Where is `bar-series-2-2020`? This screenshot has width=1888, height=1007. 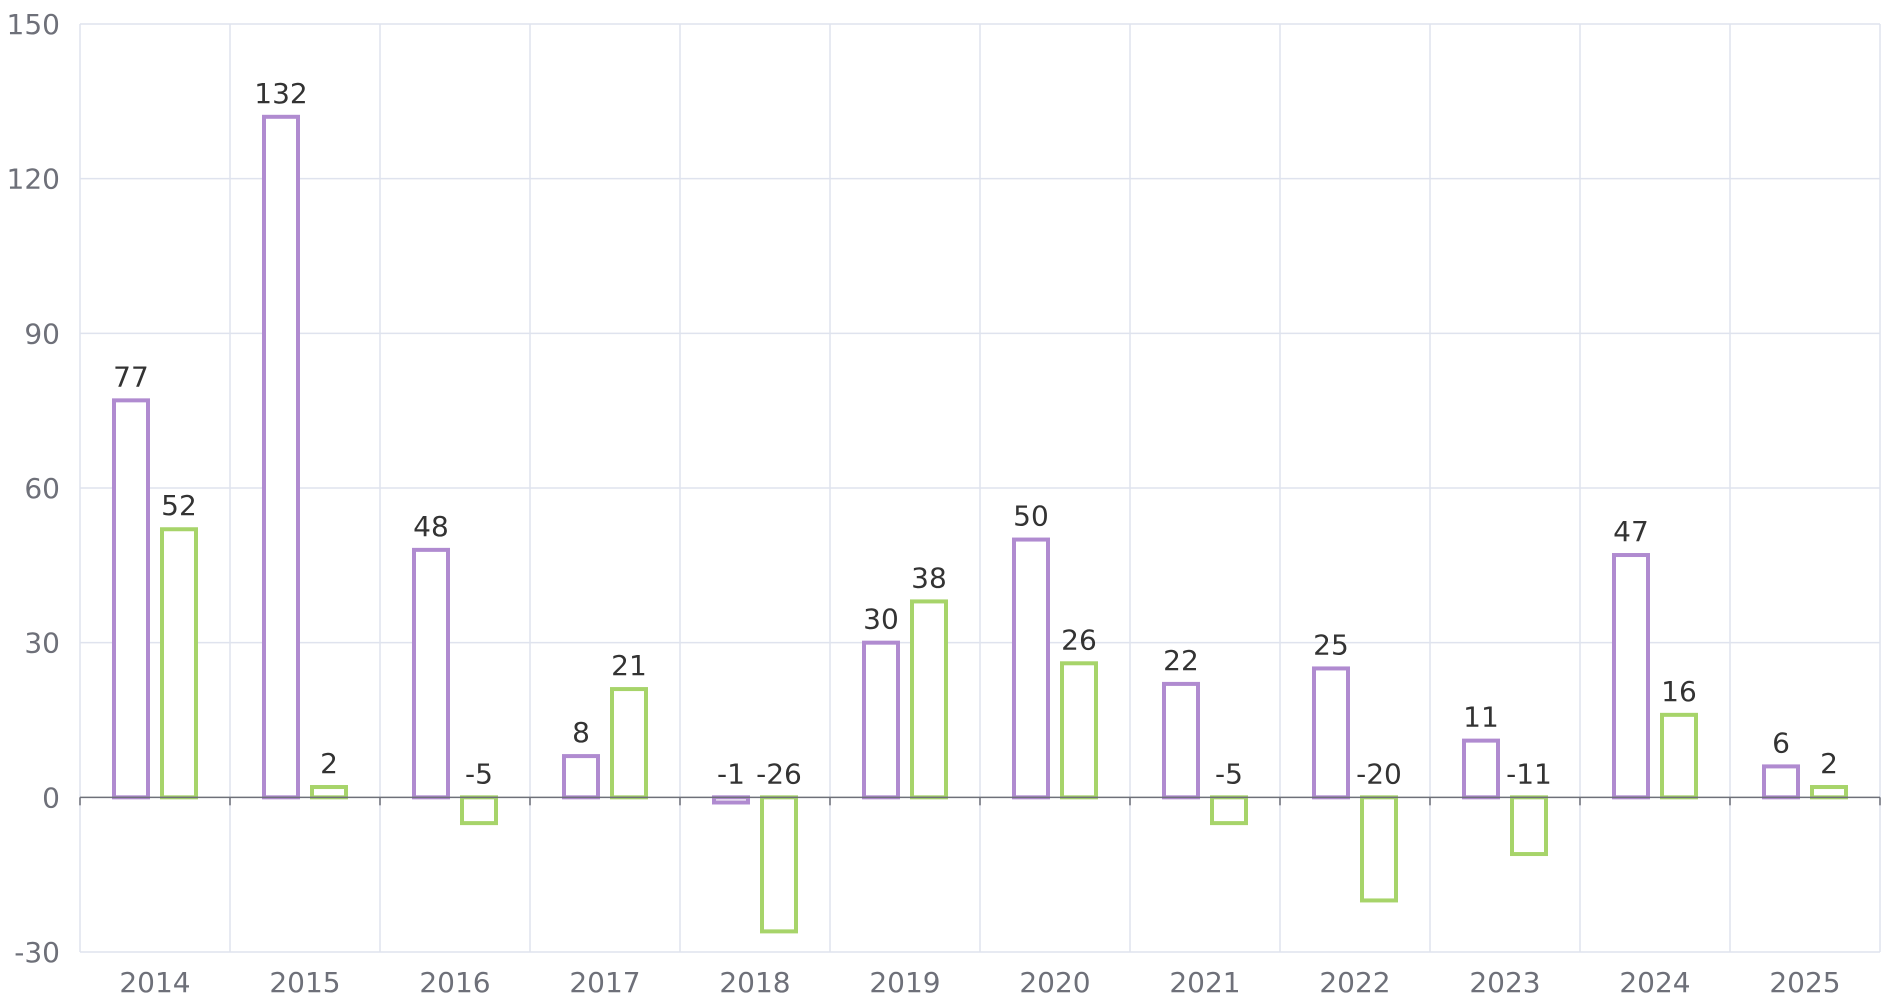 bar-series-2-2020 is located at coordinates (1079, 730).